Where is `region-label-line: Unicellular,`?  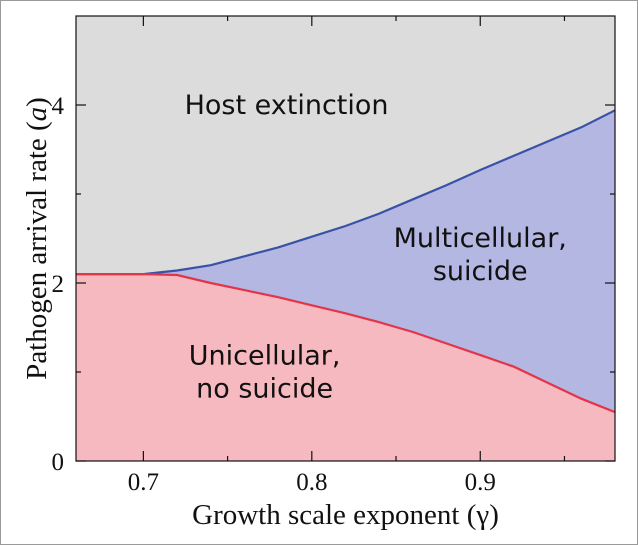
region-label-line: Unicellular, is located at coordinates (265, 356).